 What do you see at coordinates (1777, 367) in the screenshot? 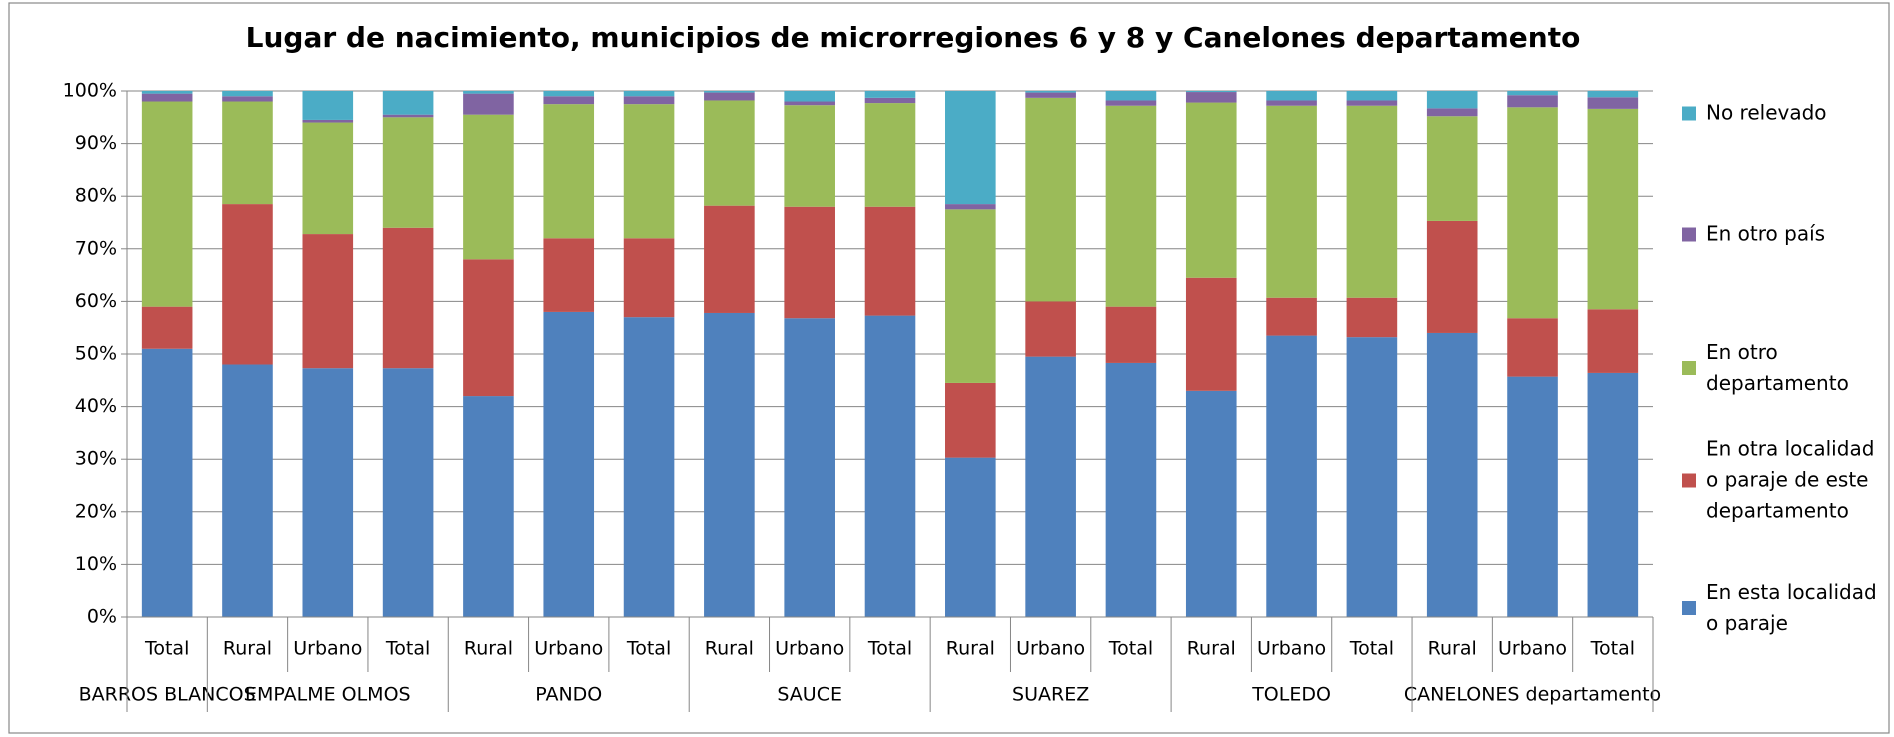
I see `legend-label: En otro departamento` at bounding box center [1777, 367].